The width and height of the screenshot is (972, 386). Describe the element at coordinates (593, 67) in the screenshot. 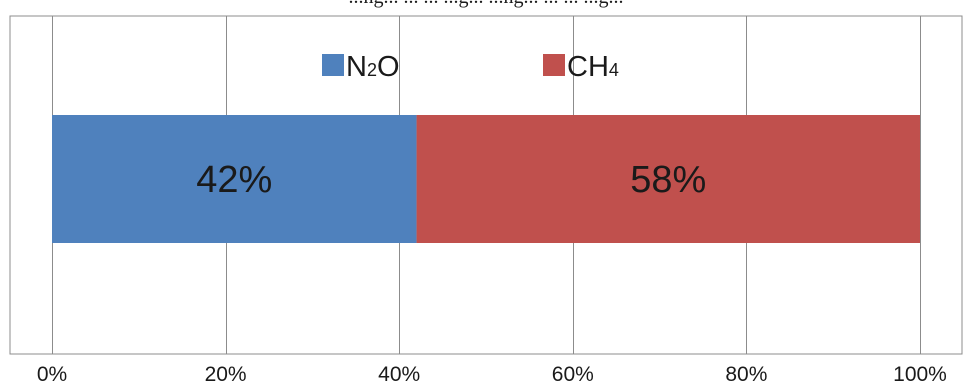

I see `legend-label-ch4: CH4` at that location.